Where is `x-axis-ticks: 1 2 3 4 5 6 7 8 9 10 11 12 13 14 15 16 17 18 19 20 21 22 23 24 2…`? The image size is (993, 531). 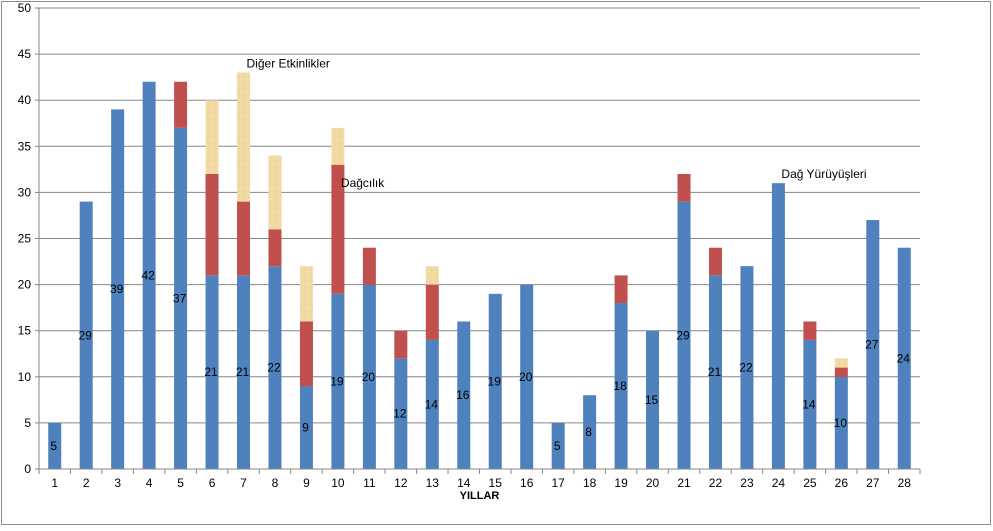 x-axis-ticks: 1 2 3 4 5 6 7 8 9 10 11 12 13 14 15 16 17 18 19 20 21 22 23 24 2… is located at coordinates (479, 479).